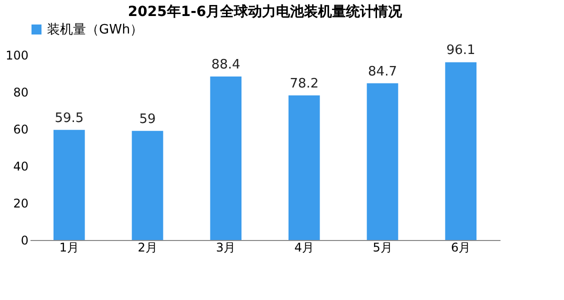  Describe the element at coordinates (266, 11) in the screenshot. I see `chart-title: 2025年1-6月全球动力电池装机量统计情况` at that location.